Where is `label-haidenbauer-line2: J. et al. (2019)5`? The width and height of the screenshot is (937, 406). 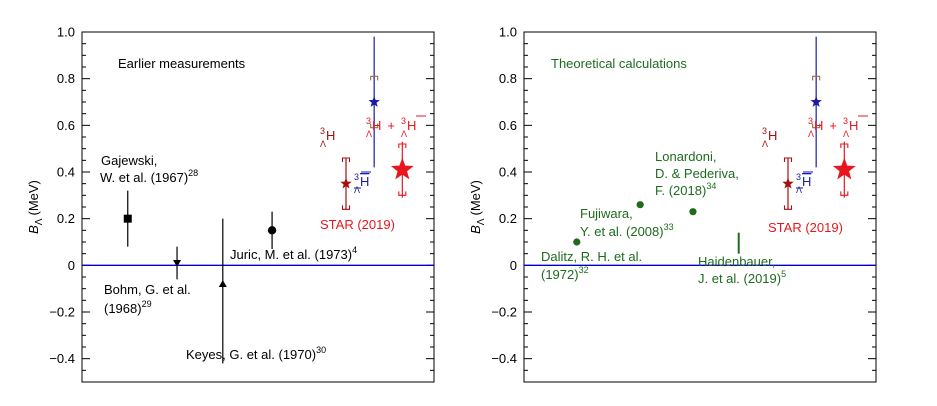
label-haidenbauer-line2: J. et al. (2019)5 is located at coordinates (742, 277).